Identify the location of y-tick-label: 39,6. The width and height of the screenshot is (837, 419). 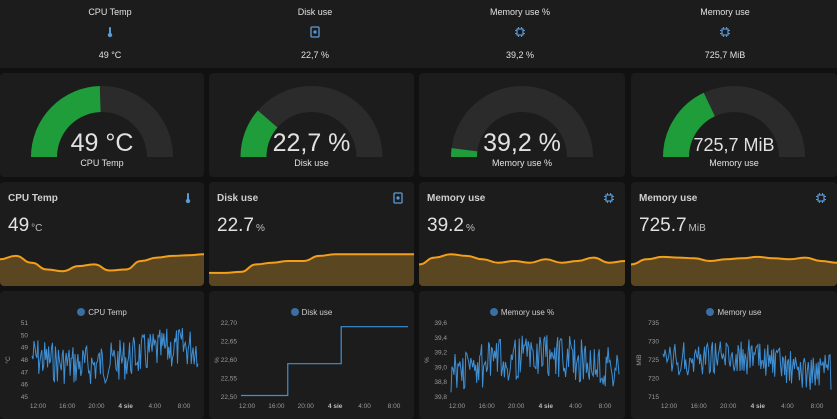
(440, 323).